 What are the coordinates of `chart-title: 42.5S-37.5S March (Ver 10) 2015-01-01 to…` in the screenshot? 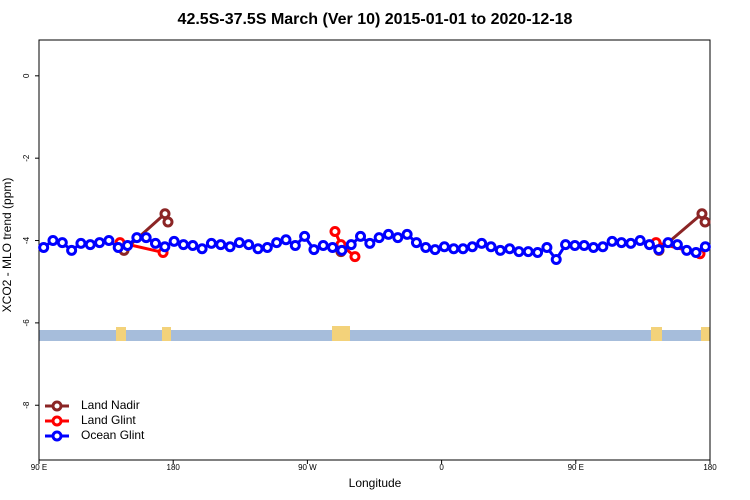 It's located at (375, 19).